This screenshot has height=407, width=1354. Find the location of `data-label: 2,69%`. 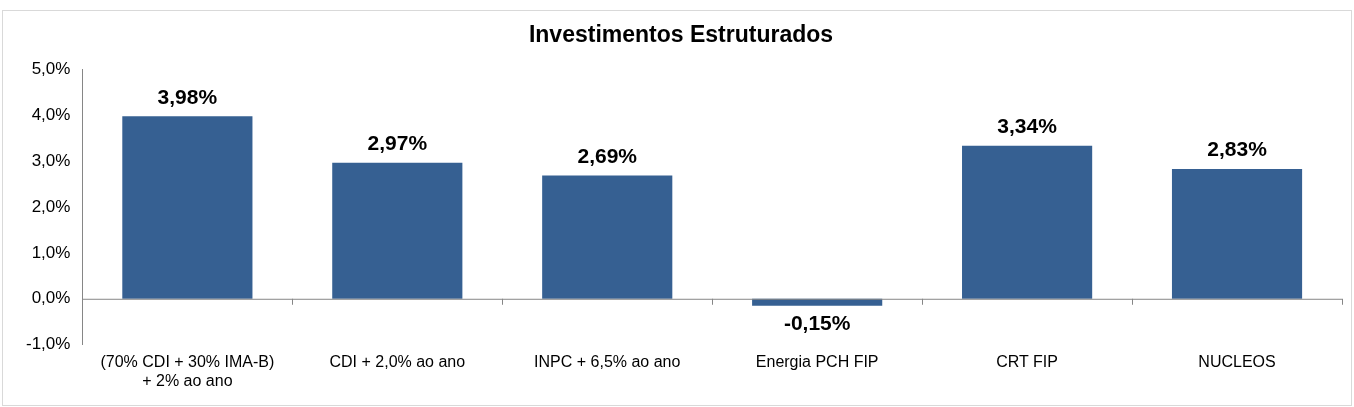

data-label: 2,69% is located at coordinates (607, 155).